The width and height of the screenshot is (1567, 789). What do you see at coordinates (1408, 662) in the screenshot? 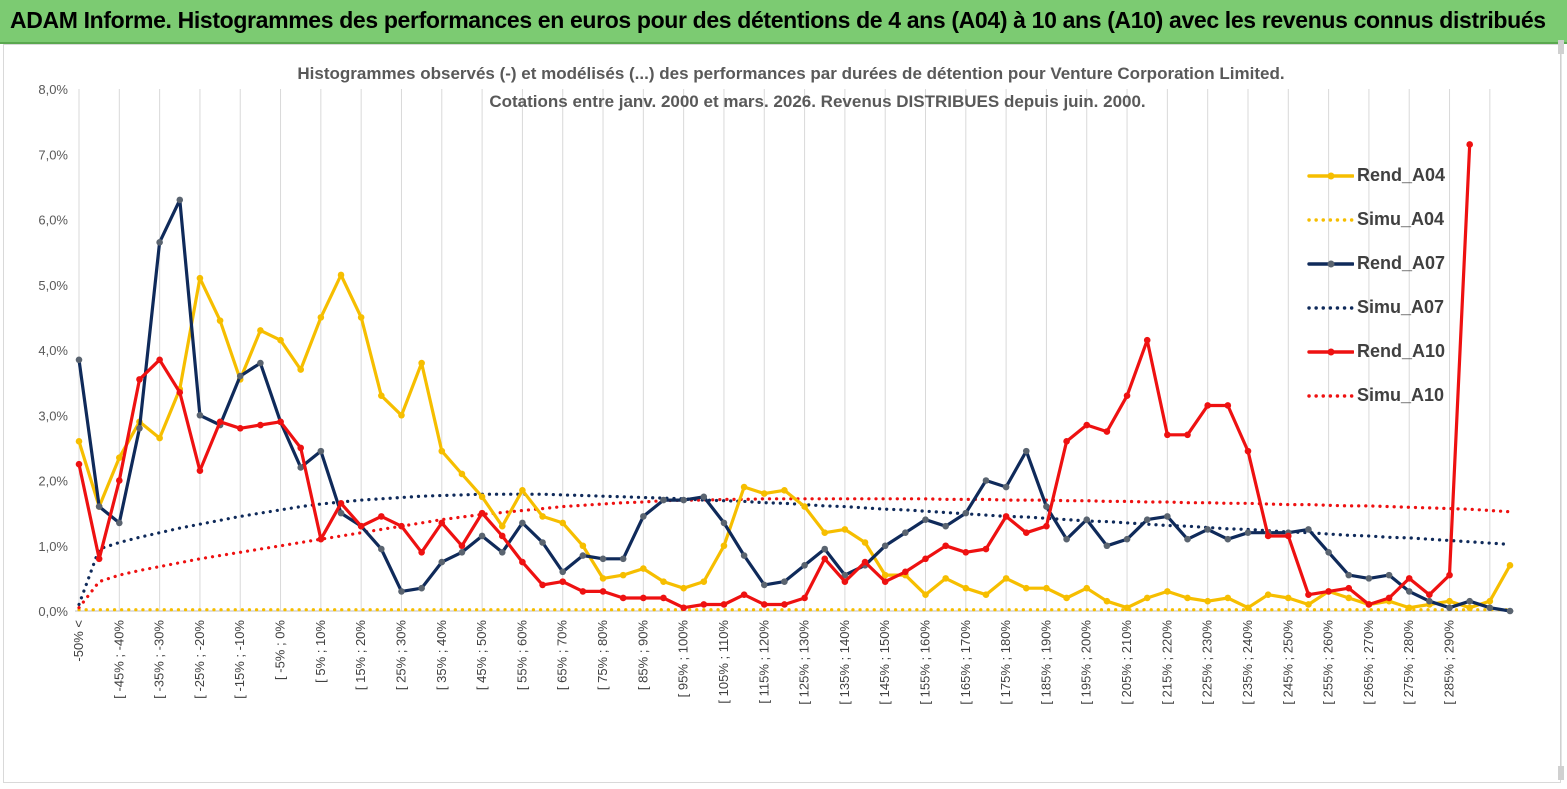
I see `x-tick-label: [ 275% ; 280%` at bounding box center [1408, 662].